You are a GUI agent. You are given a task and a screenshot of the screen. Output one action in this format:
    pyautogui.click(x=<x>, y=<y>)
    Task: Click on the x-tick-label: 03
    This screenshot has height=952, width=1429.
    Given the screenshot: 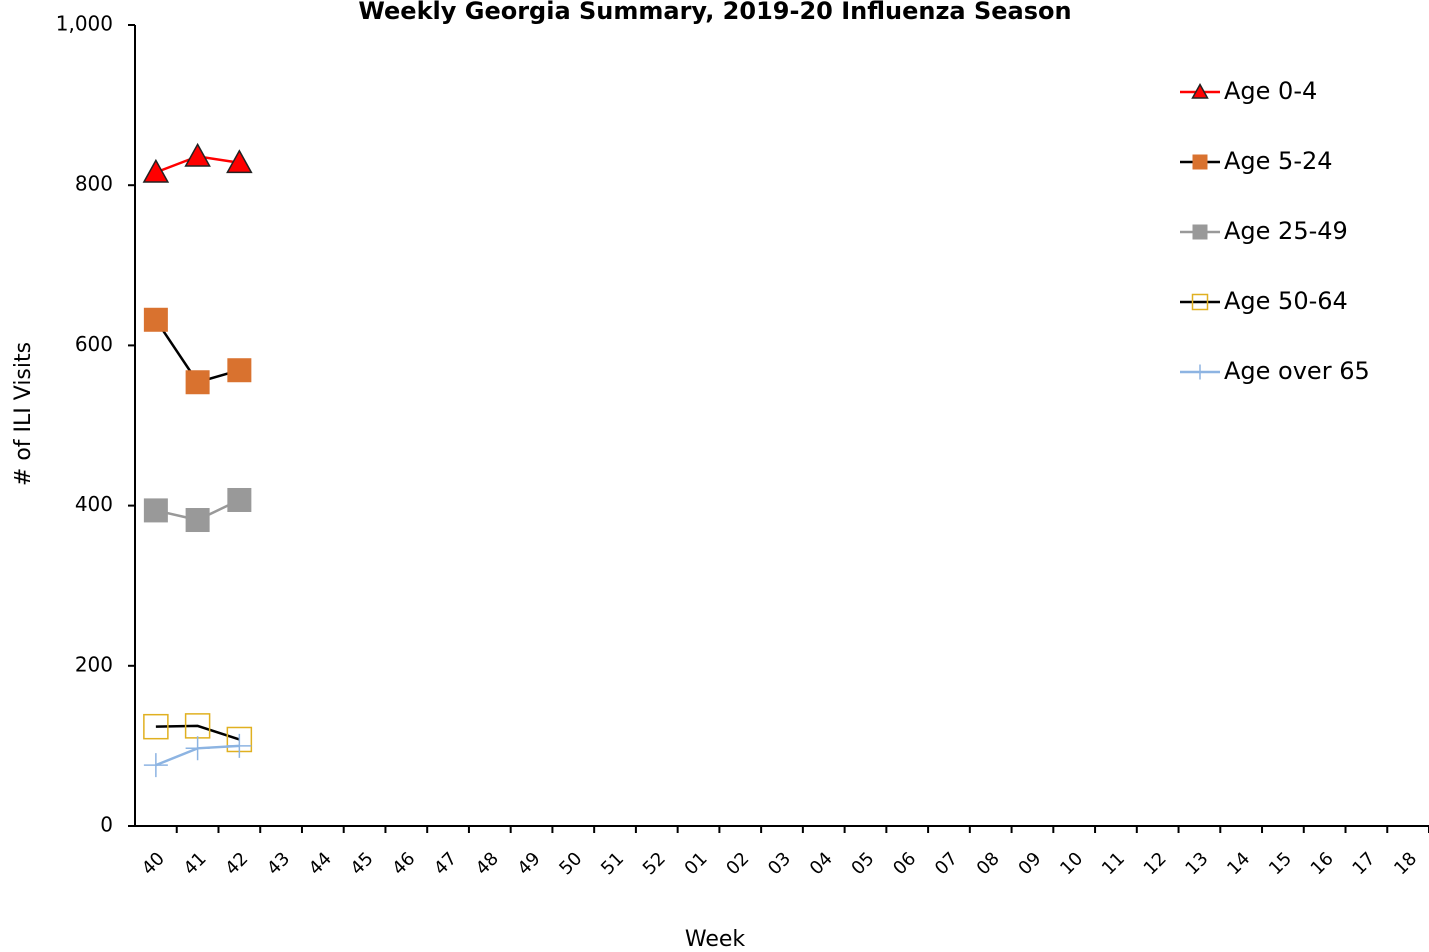 What is the action you would take?
    pyautogui.click(x=779, y=863)
    